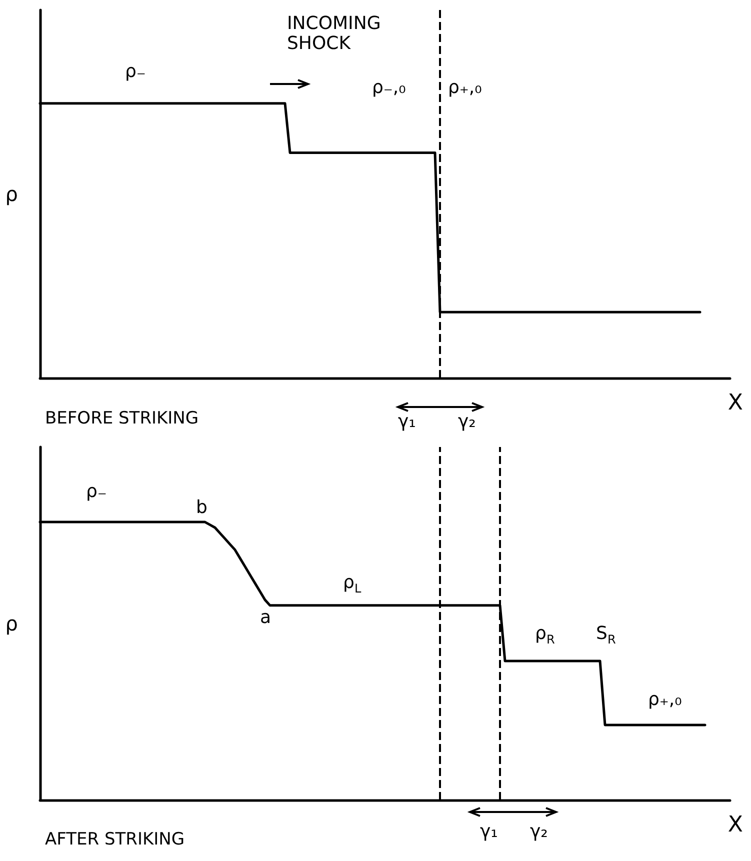 This screenshot has width=751, height=861. What do you see at coordinates (465, 87) in the screenshot?
I see `text: ρ₊,₀` at bounding box center [465, 87].